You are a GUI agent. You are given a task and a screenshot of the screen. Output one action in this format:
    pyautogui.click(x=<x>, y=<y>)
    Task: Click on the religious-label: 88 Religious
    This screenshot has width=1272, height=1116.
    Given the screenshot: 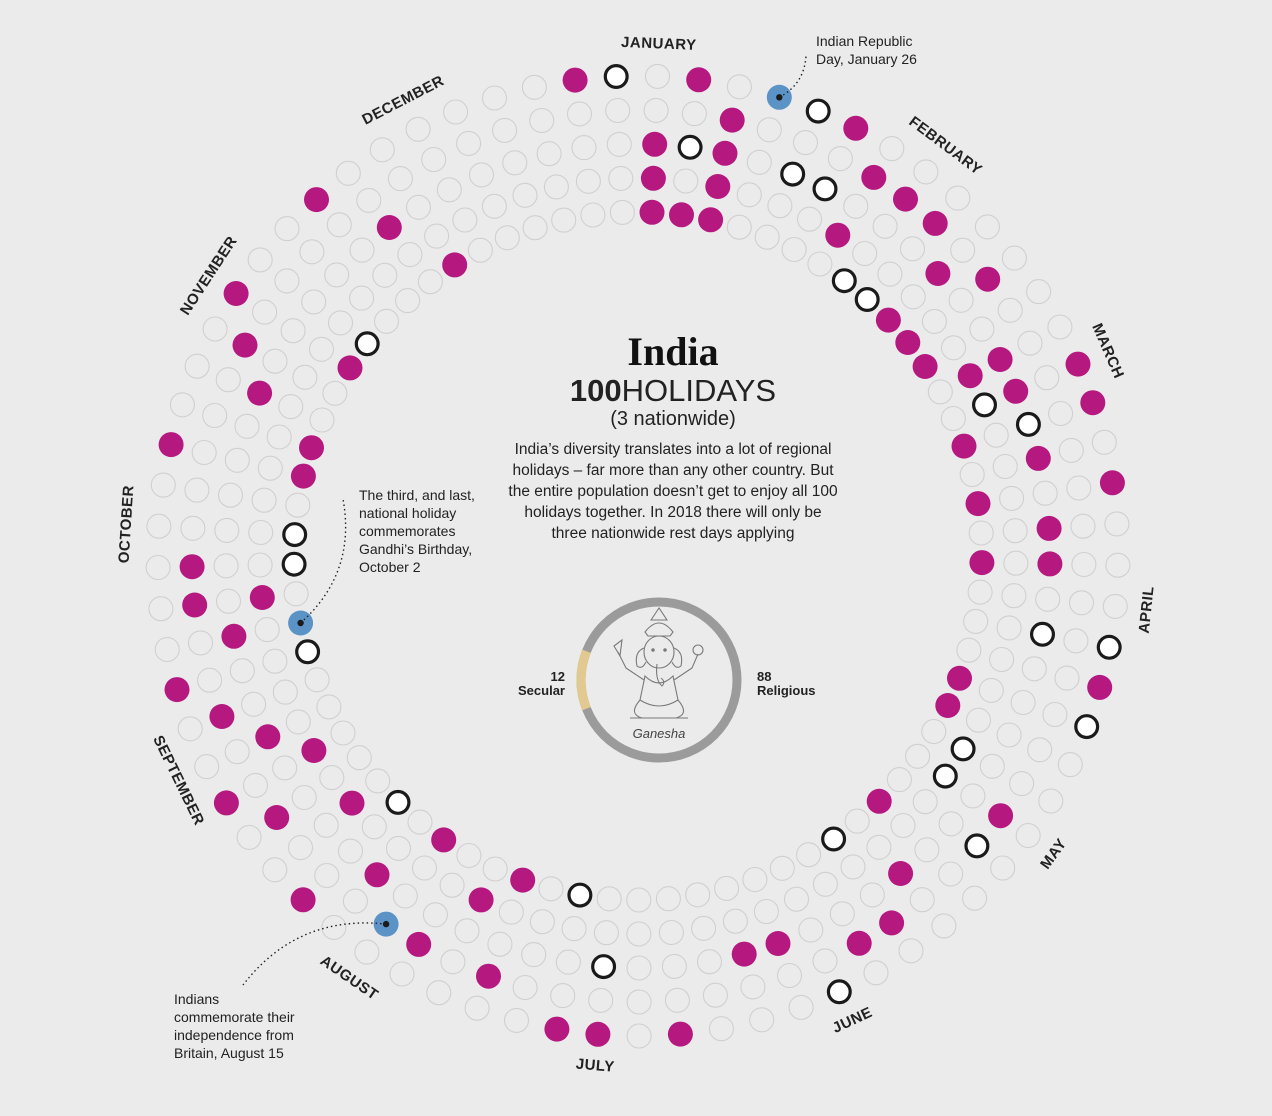 What is the action you would take?
    pyautogui.click(x=797, y=684)
    